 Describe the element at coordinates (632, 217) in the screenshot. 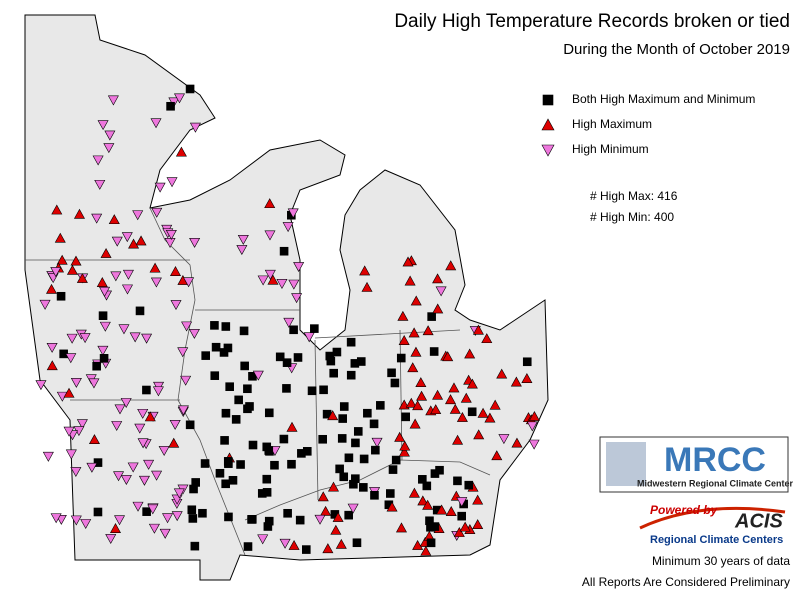

I see `count-high-min: # High Min: 400` at that location.